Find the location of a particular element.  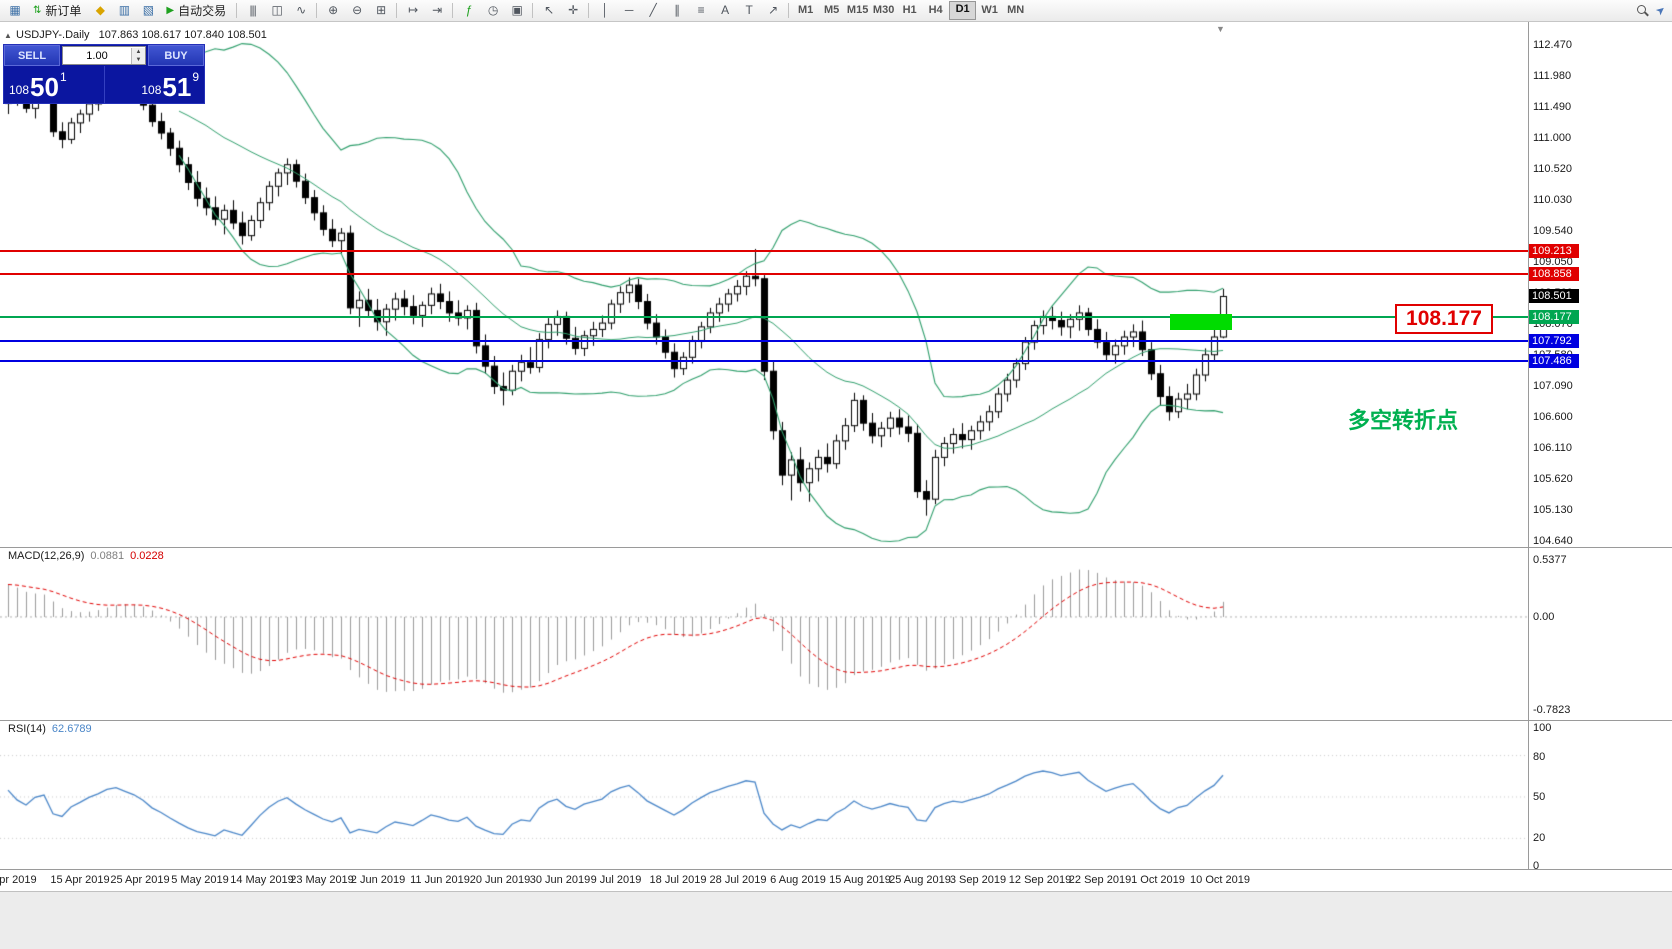

chart-profiles-icon: ◆ is located at coordinates (100, 9).